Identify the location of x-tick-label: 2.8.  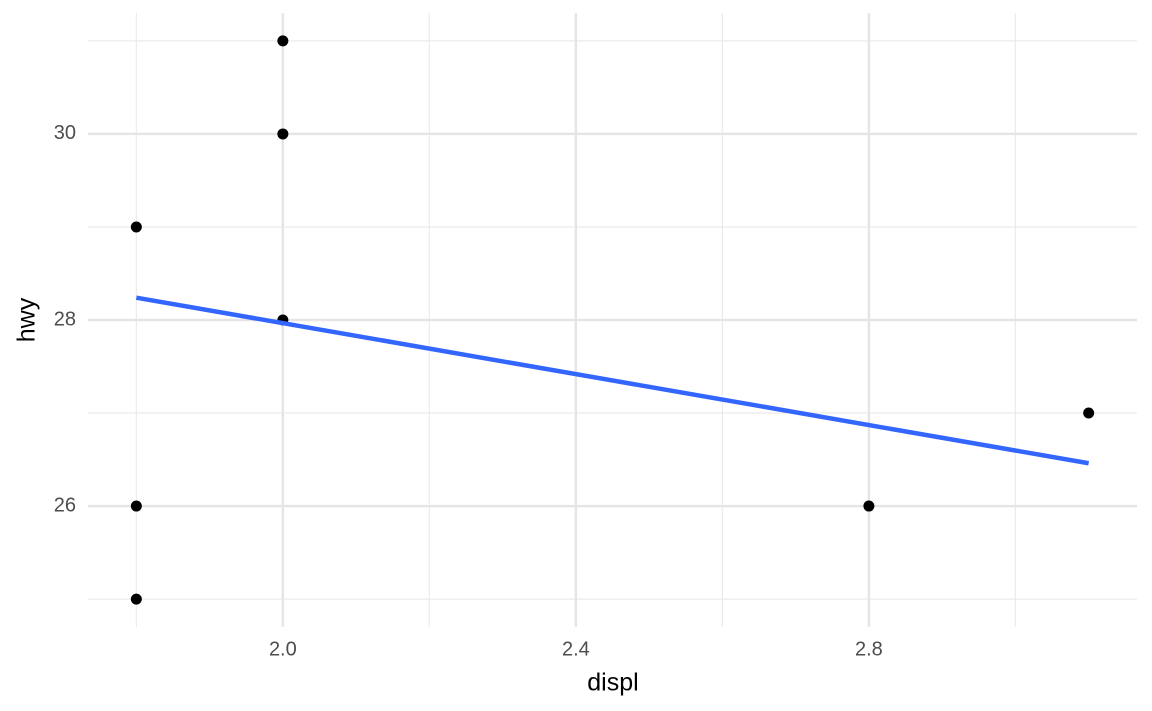
(869, 649).